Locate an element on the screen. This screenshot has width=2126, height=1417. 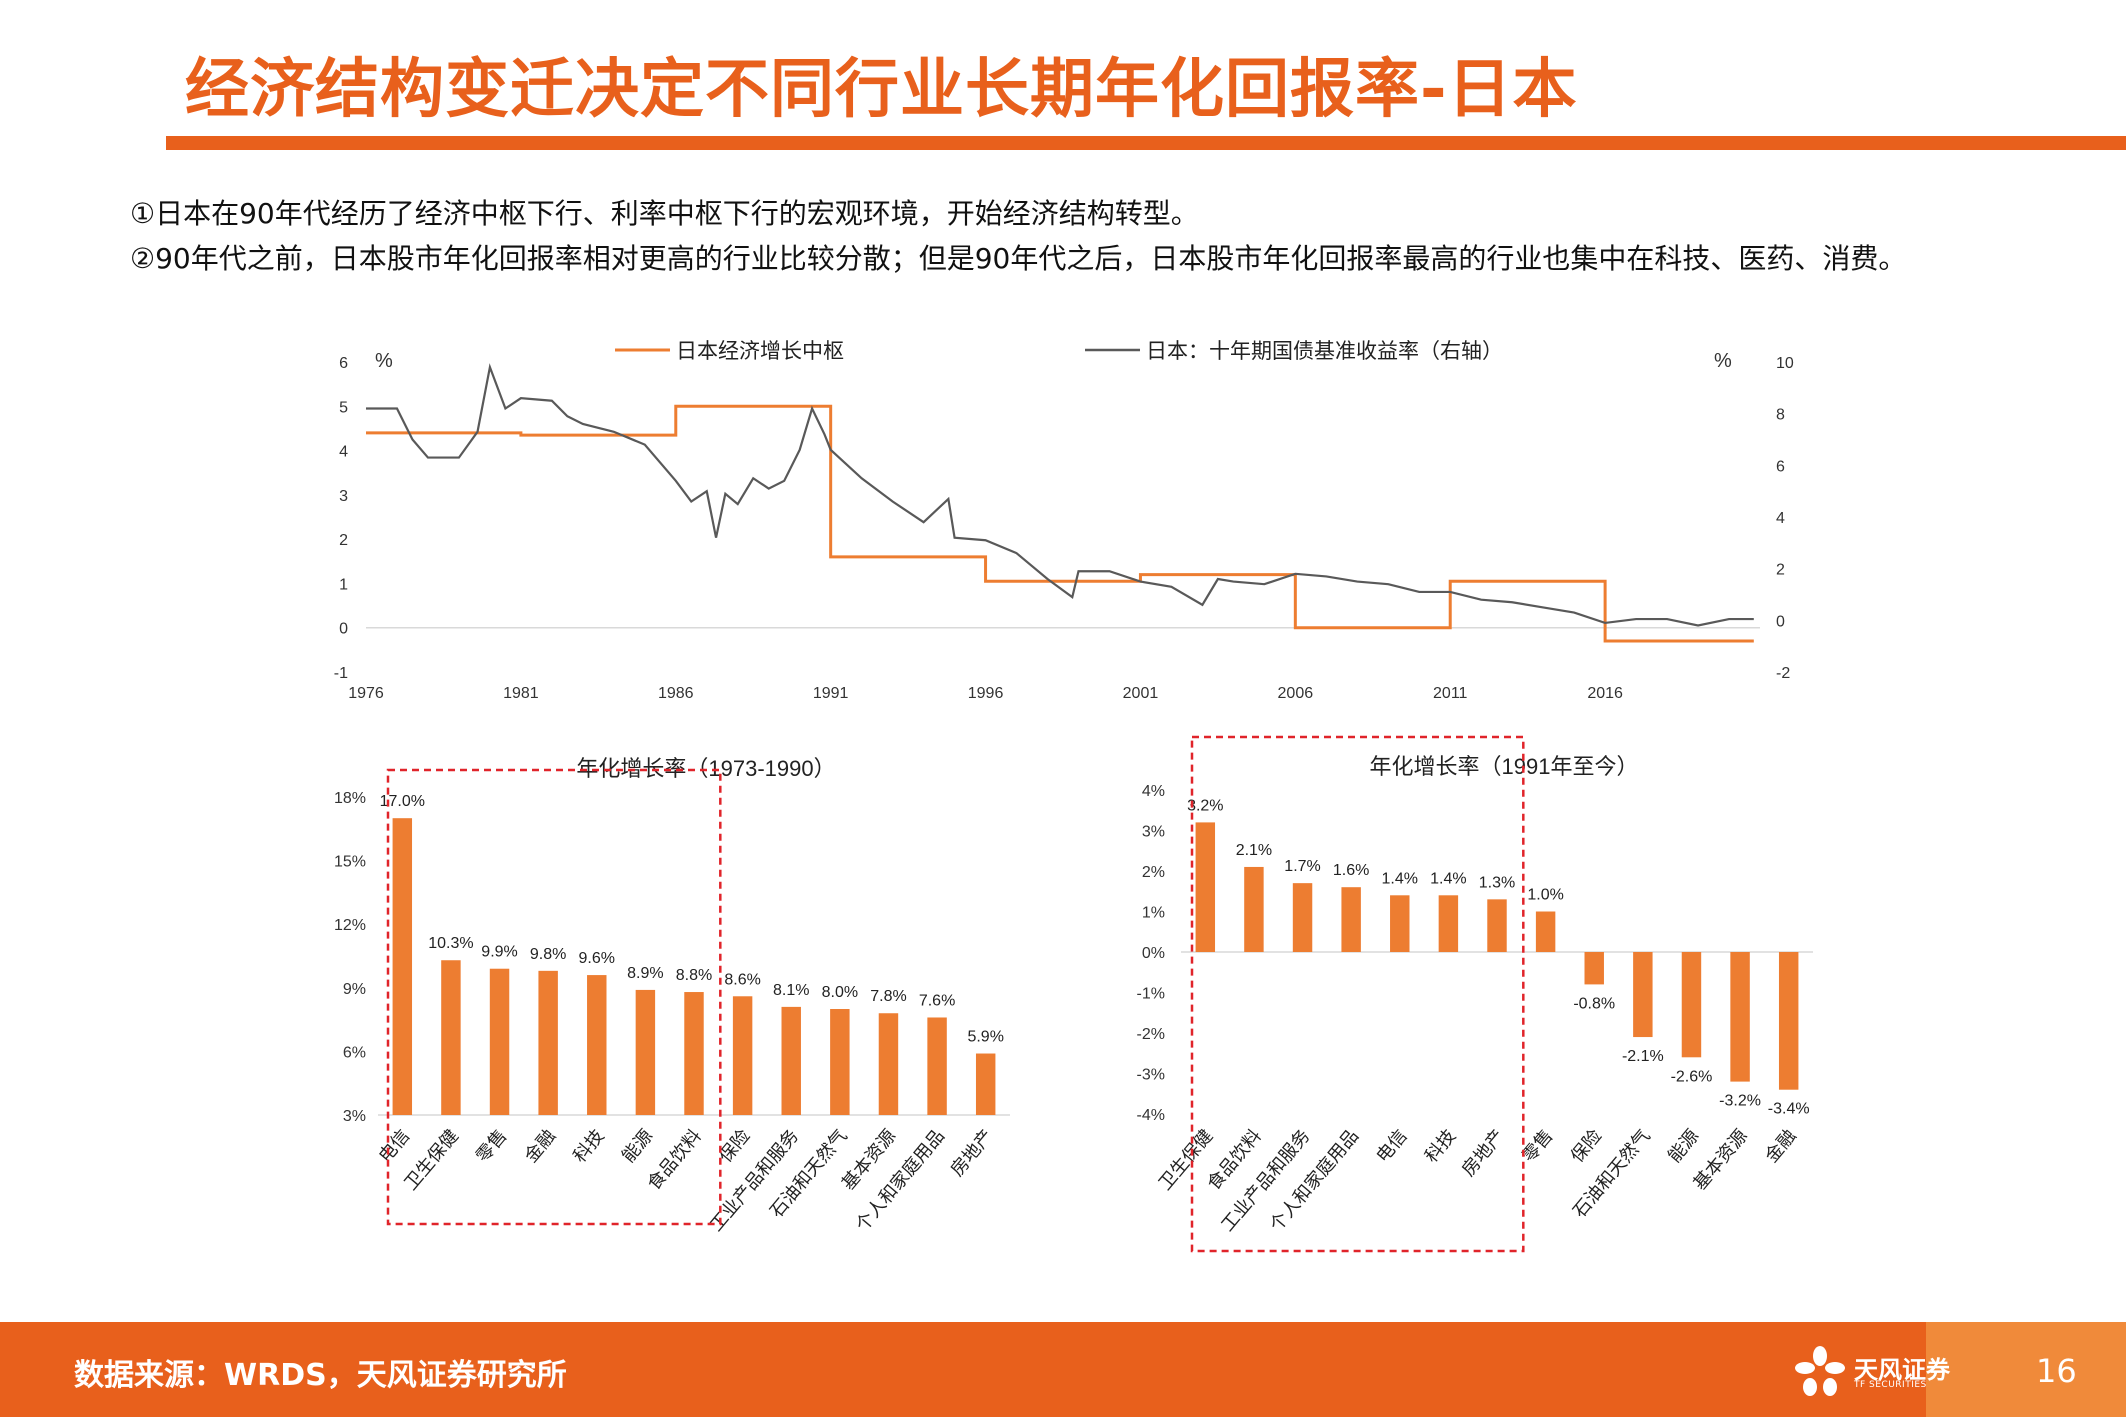
footer: 数据来源：WRDS，天风证券研究所 天风证券 TF SECURITIES 16 is located at coordinates (1063, 1369).